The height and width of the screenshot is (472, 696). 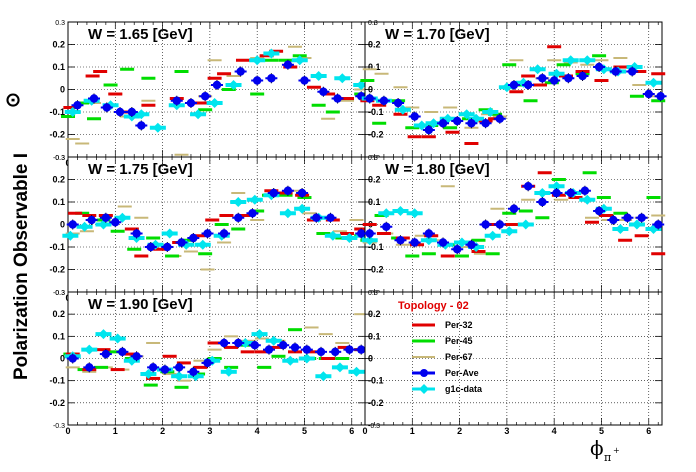 I want to click on series-per-ave, so click(x=515, y=98).